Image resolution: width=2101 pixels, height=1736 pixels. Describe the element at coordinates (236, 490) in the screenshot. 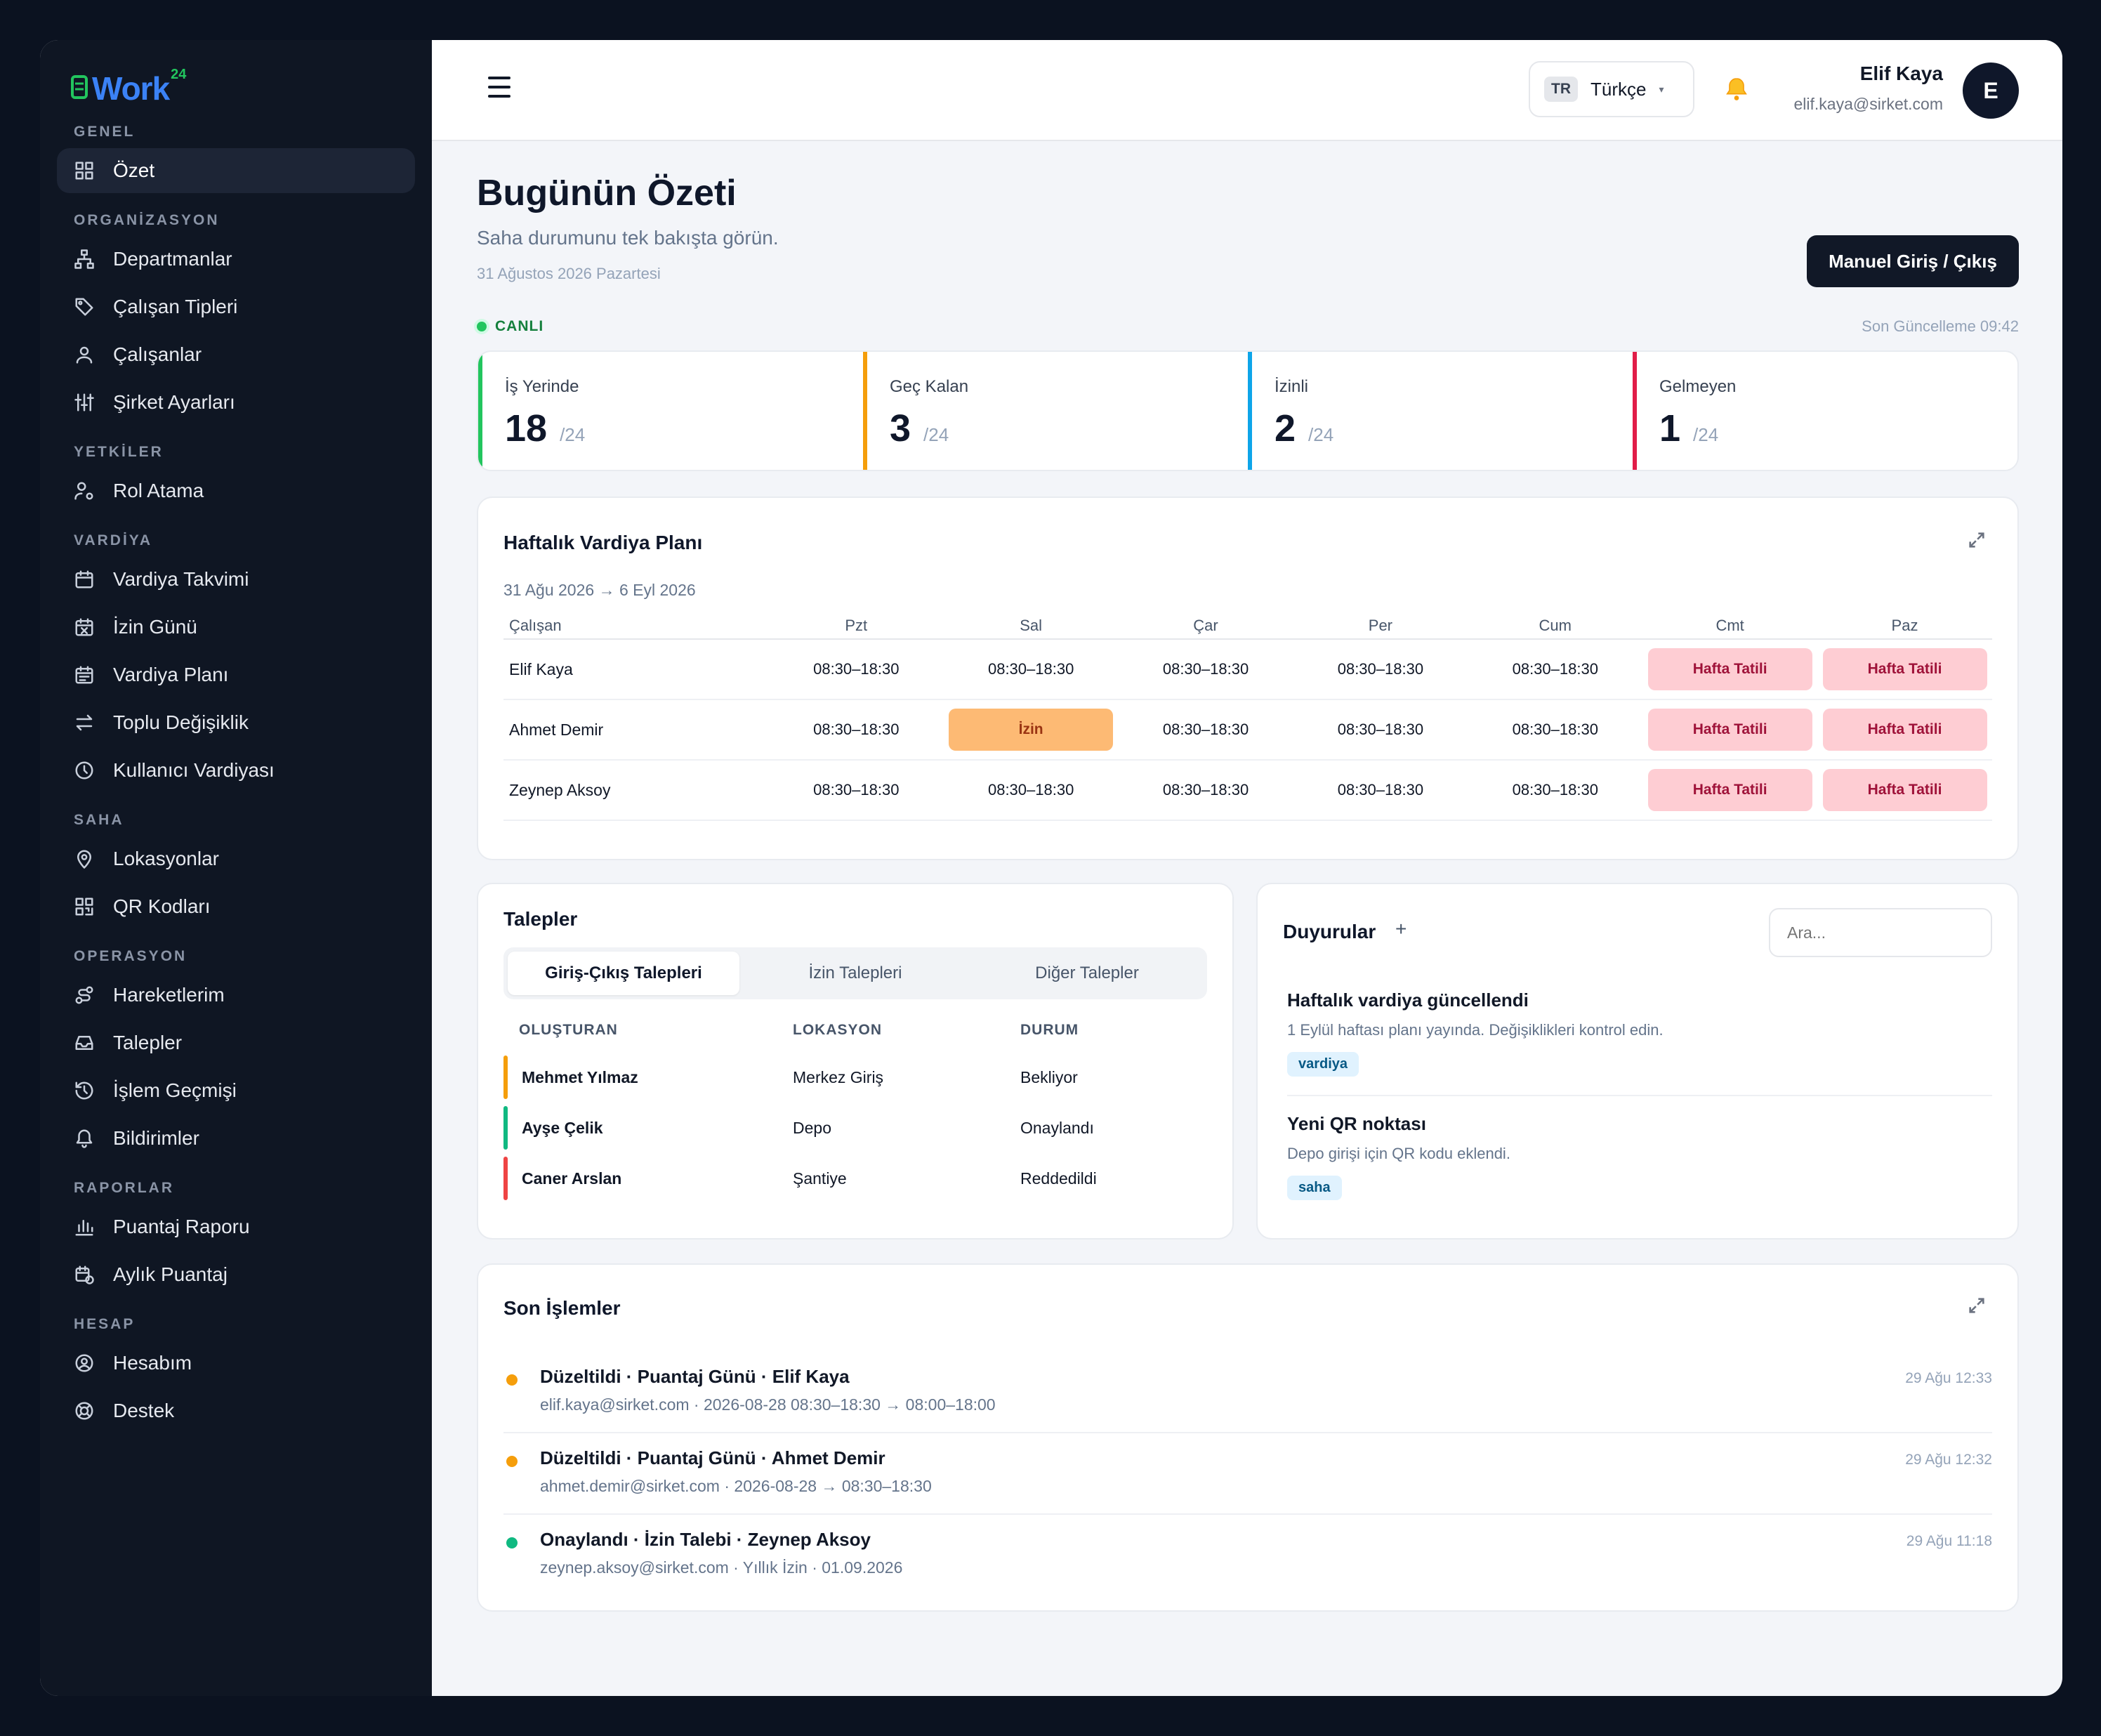

I see `sidebar-item-user-cog: Rol Atama` at that location.